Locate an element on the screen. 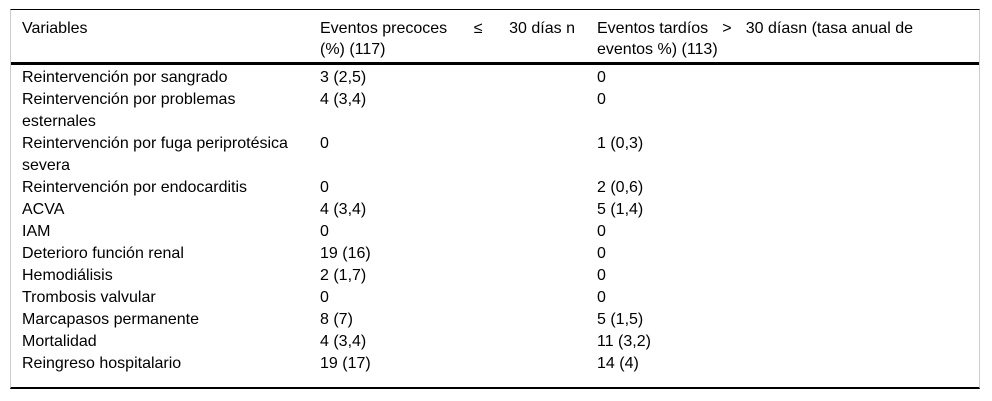 The image size is (992, 401). header-late-events-text: Eventos tardíos is located at coordinates (653, 28).